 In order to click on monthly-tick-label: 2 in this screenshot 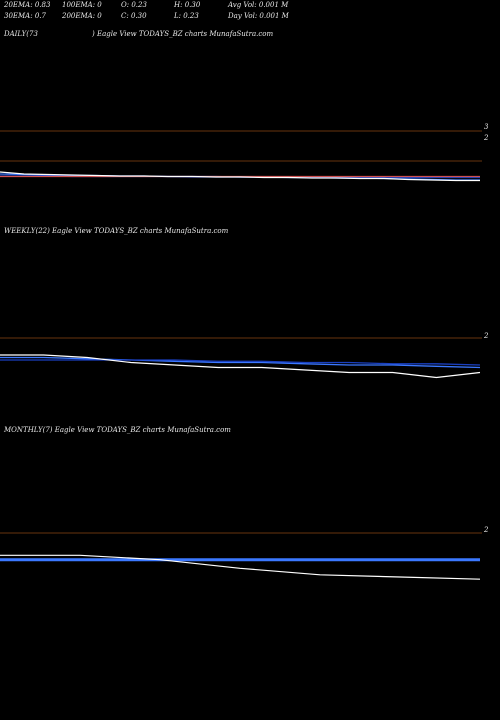, I will do `click(486, 530)`.